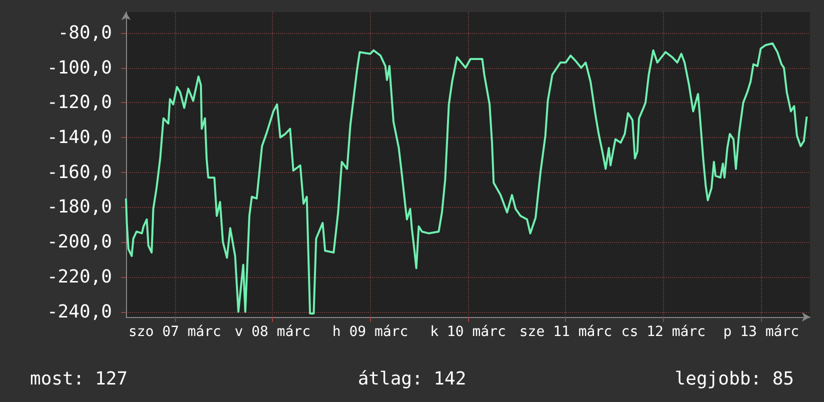  Describe the element at coordinates (761, 332) in the screenshot. I see `x-tick-label: p 13 márc` at that location.